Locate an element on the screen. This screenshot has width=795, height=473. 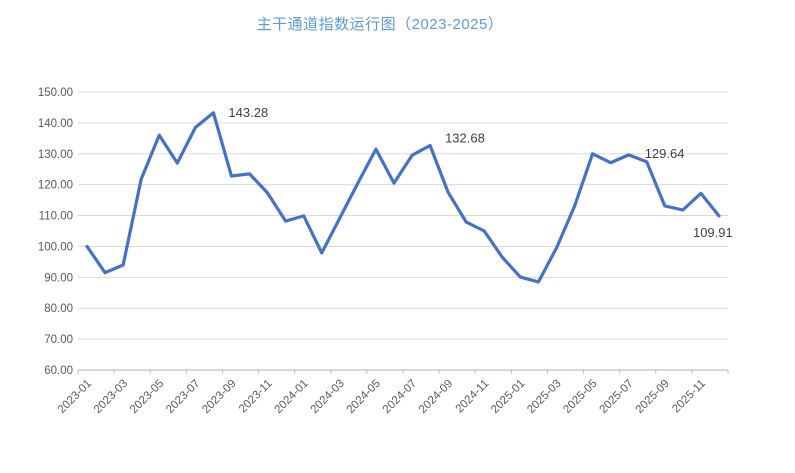
data-point-label: 129.64 is located at coordinates (665, 153).